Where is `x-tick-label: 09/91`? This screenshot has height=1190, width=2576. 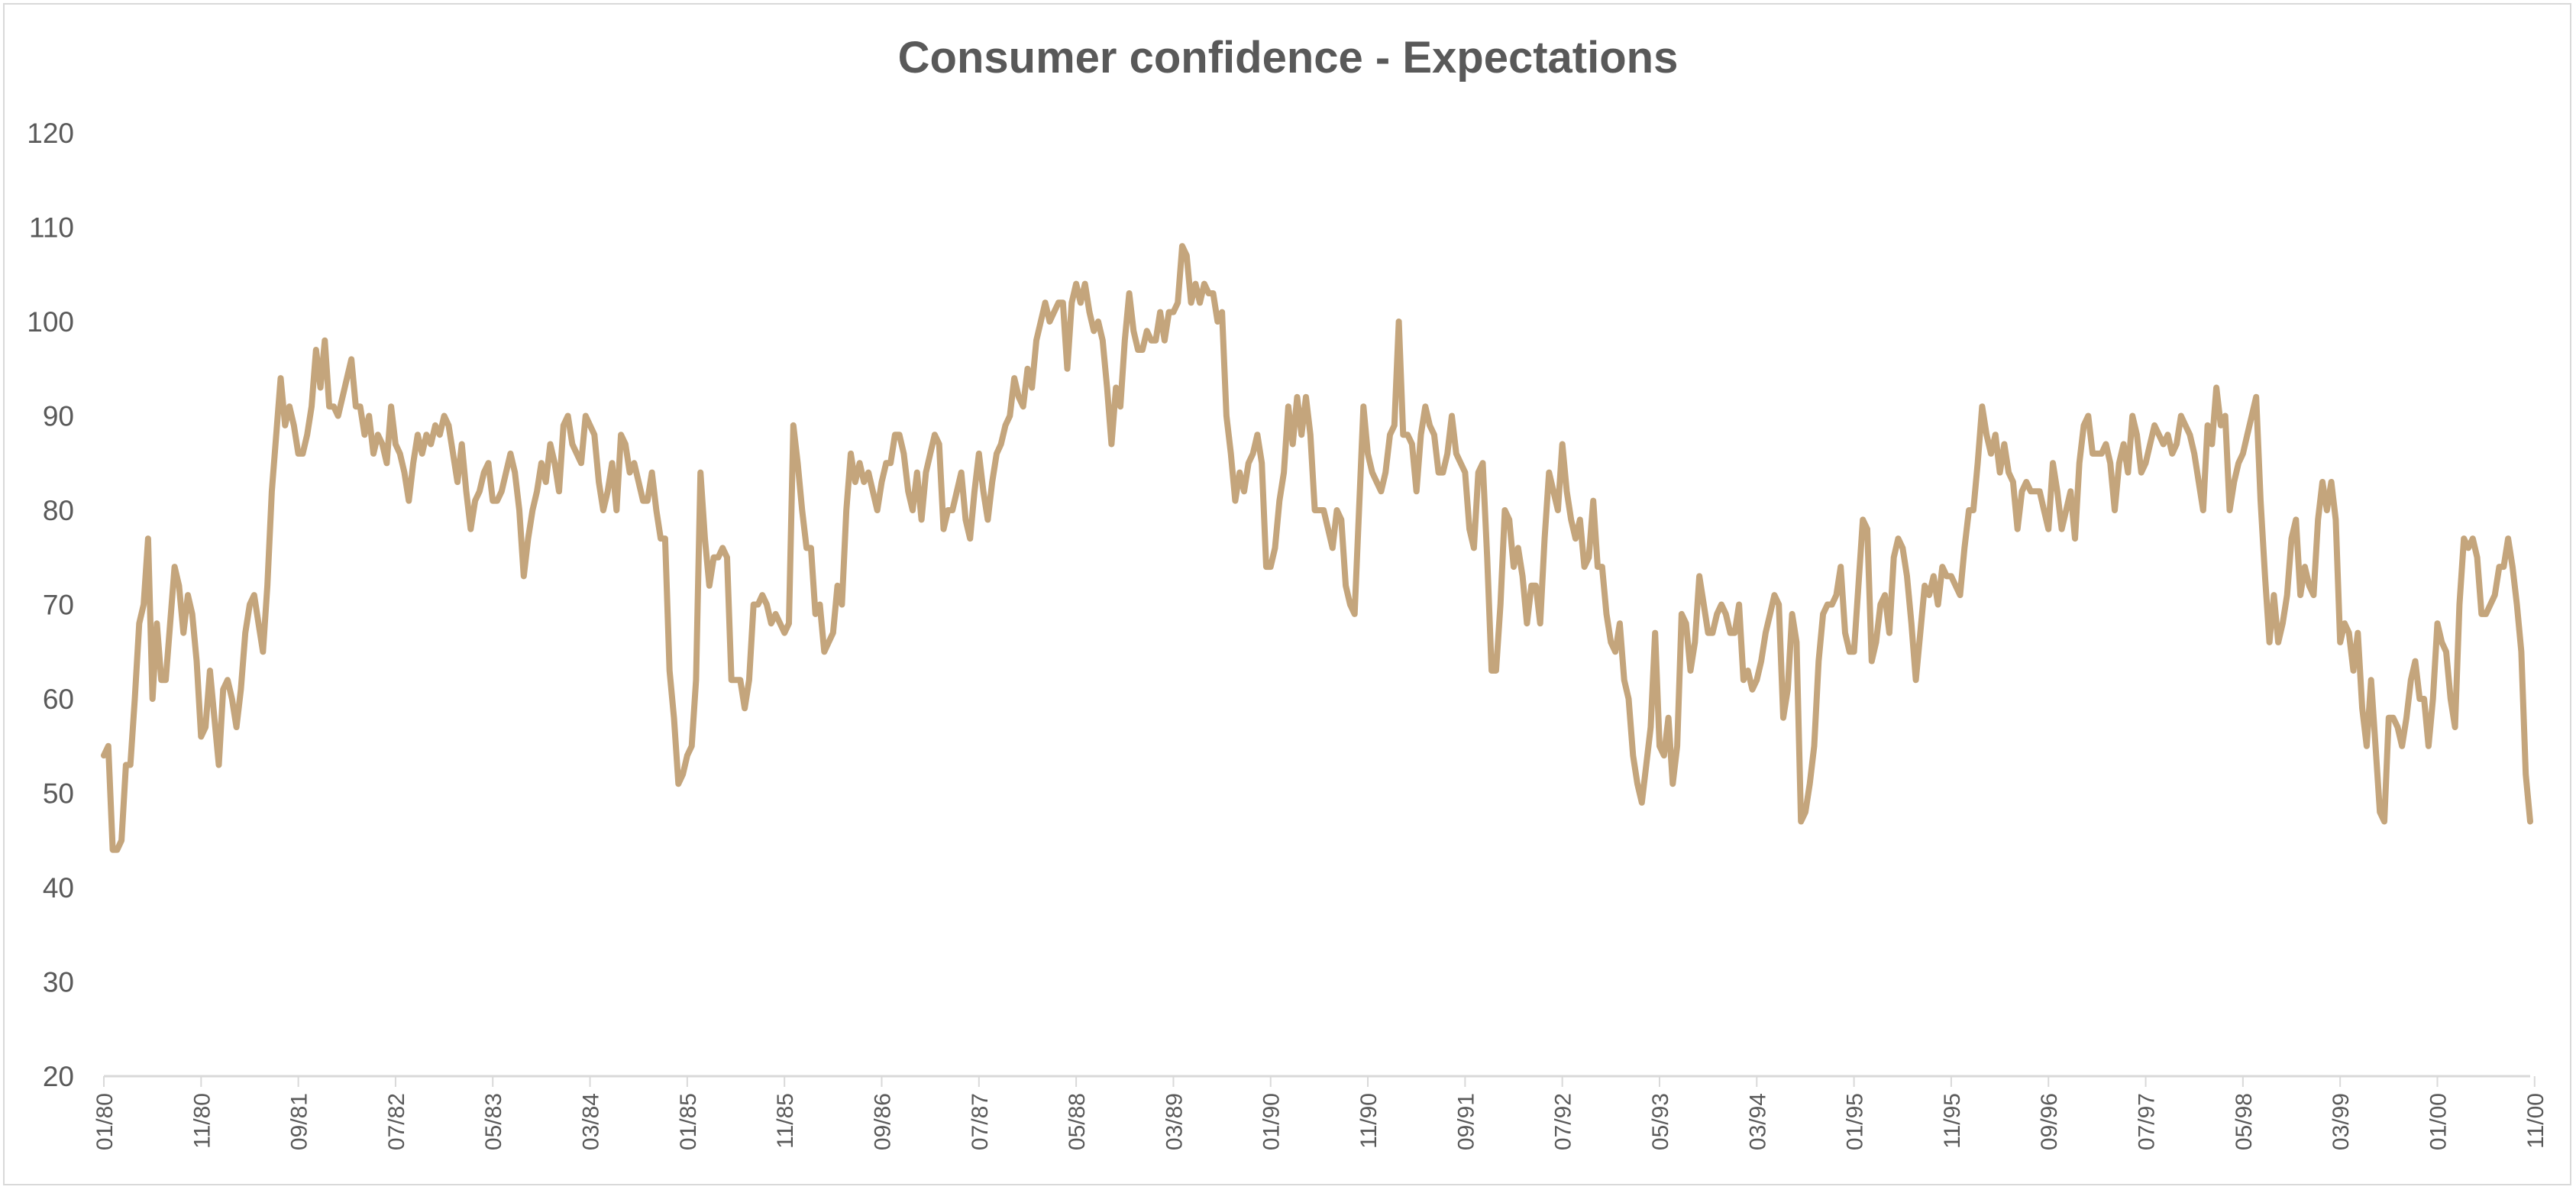 x-tick-label: 09/91 is located at coordinates (1466, 1121).